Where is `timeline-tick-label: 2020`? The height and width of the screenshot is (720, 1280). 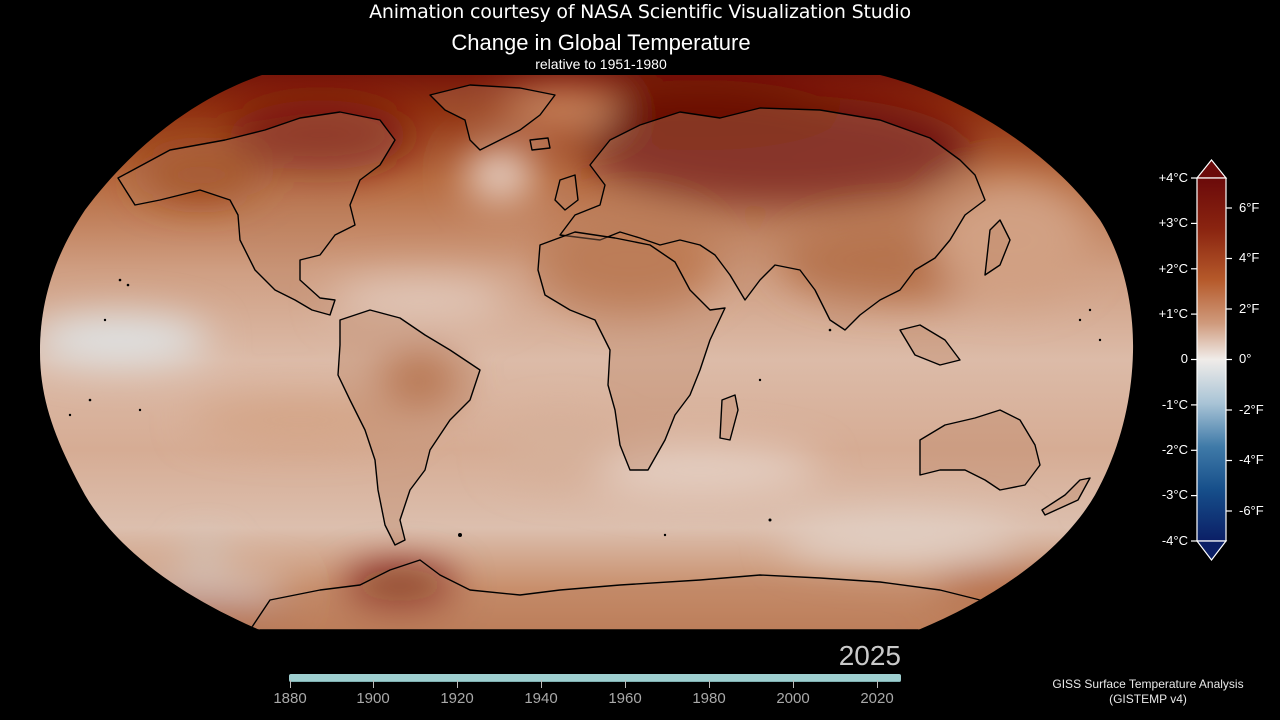
timeline-tick-label: 2020 is located at coordinates (877, 698).